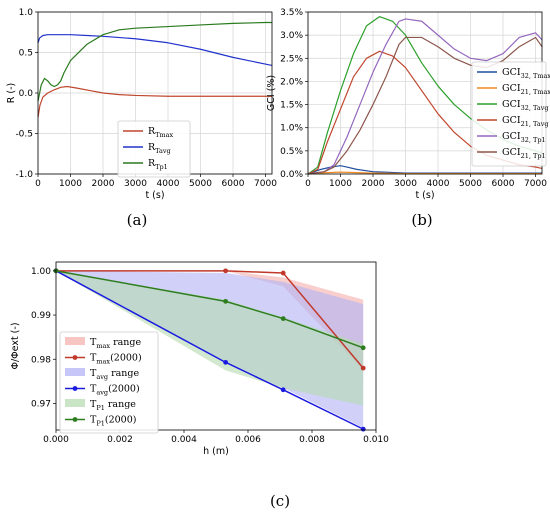  What do you see at coordinates (41, 272) in the screenshot?
I see `y-tick-label-c-3: 1.00` at bounding box center [41, 272].